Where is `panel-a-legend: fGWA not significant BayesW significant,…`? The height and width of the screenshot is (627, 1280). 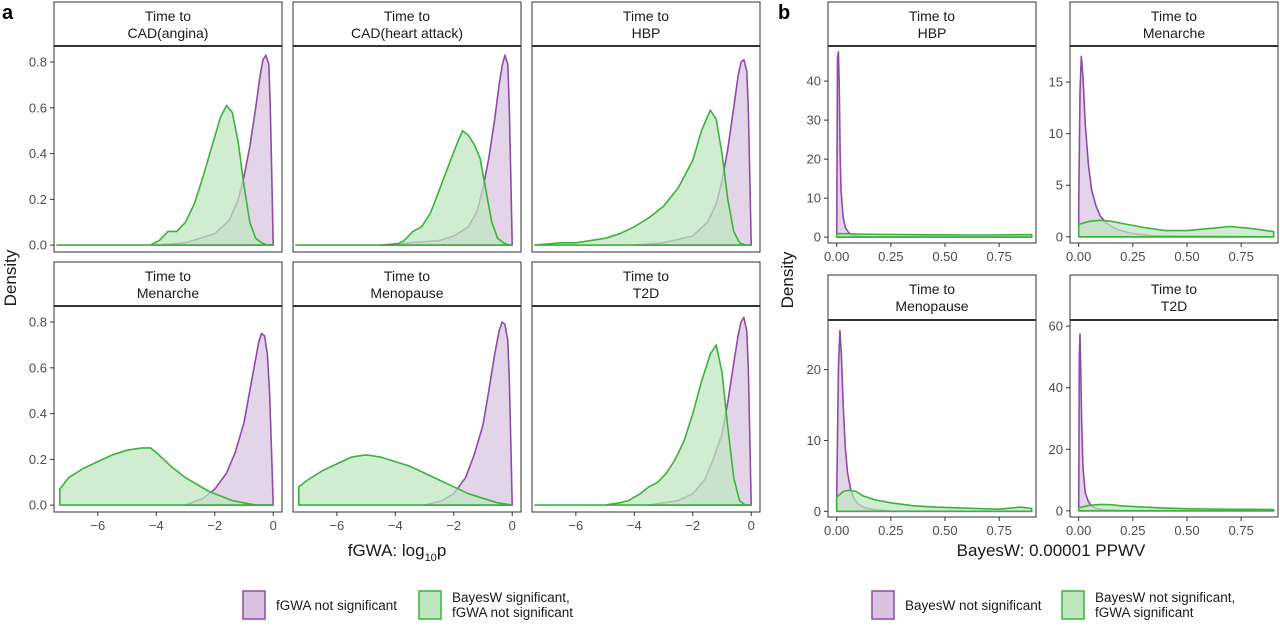
panel-a-legend: fGWA not significant BayesW significant,… is located at coordinates (407, 605).